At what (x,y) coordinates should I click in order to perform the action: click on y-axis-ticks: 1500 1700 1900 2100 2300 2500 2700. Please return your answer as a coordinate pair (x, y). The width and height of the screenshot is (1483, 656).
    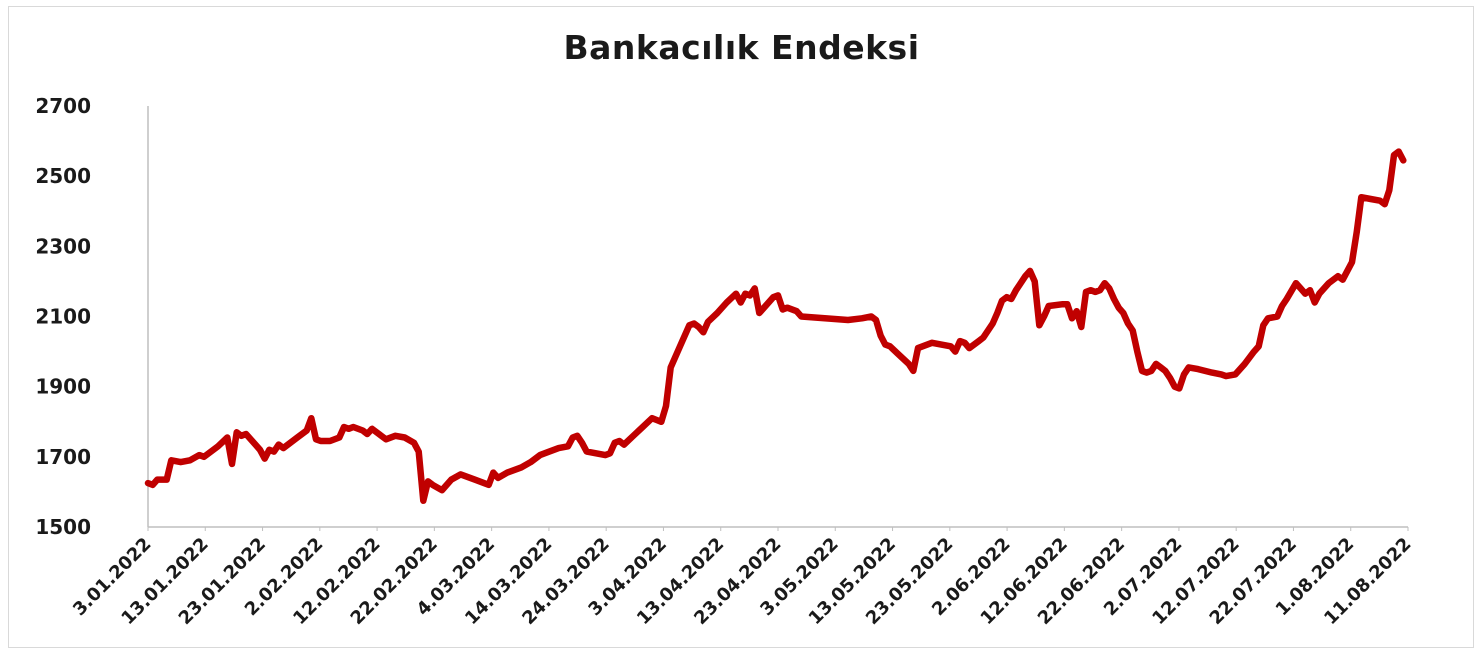
    Looking at the image, I should click on (63, 316).